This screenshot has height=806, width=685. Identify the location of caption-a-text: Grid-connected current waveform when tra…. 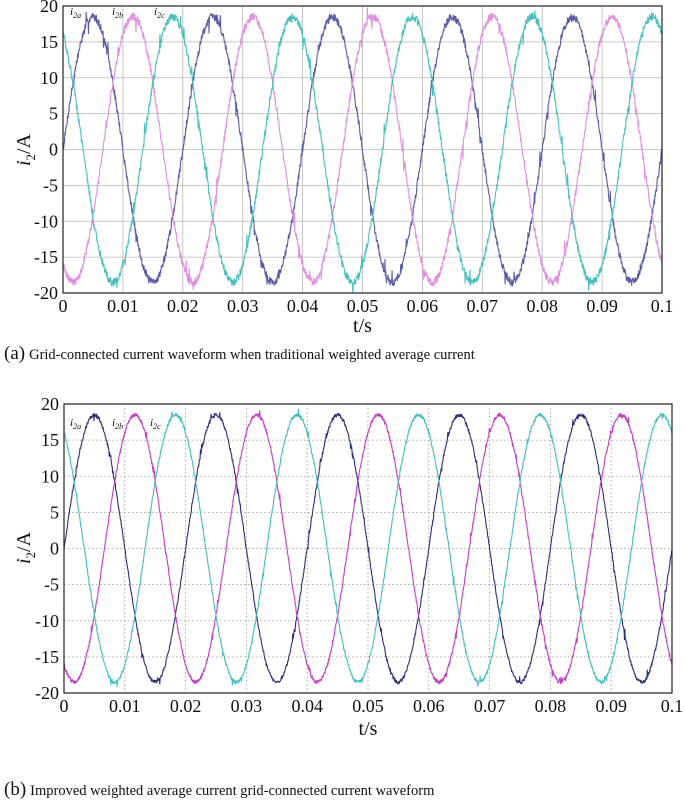
(252, 355).